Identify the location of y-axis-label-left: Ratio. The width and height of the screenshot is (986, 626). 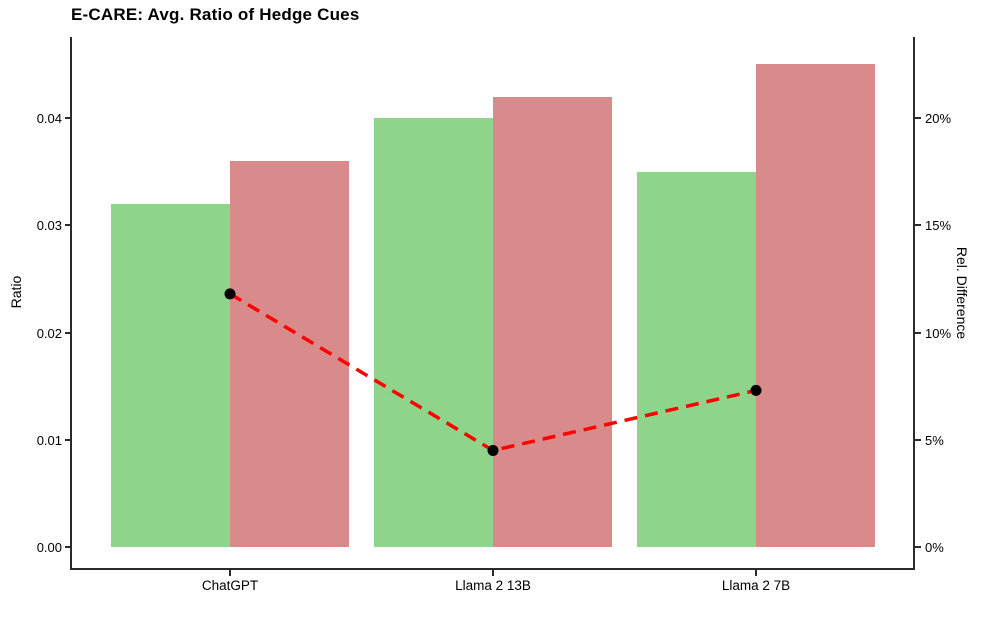
(16, 292).